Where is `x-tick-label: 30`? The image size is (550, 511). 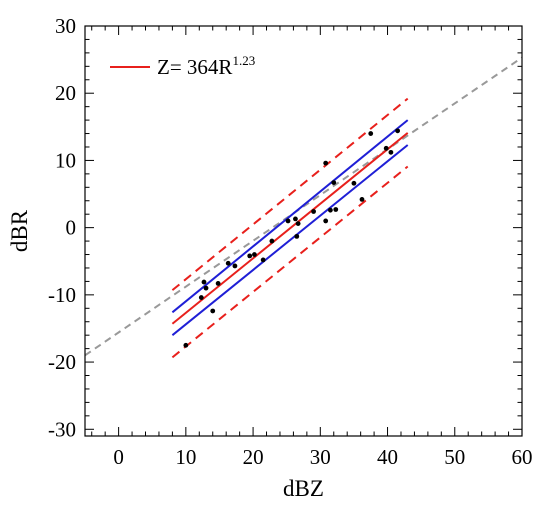 x-tick-label: 30 is located at coordinates (320, 457).